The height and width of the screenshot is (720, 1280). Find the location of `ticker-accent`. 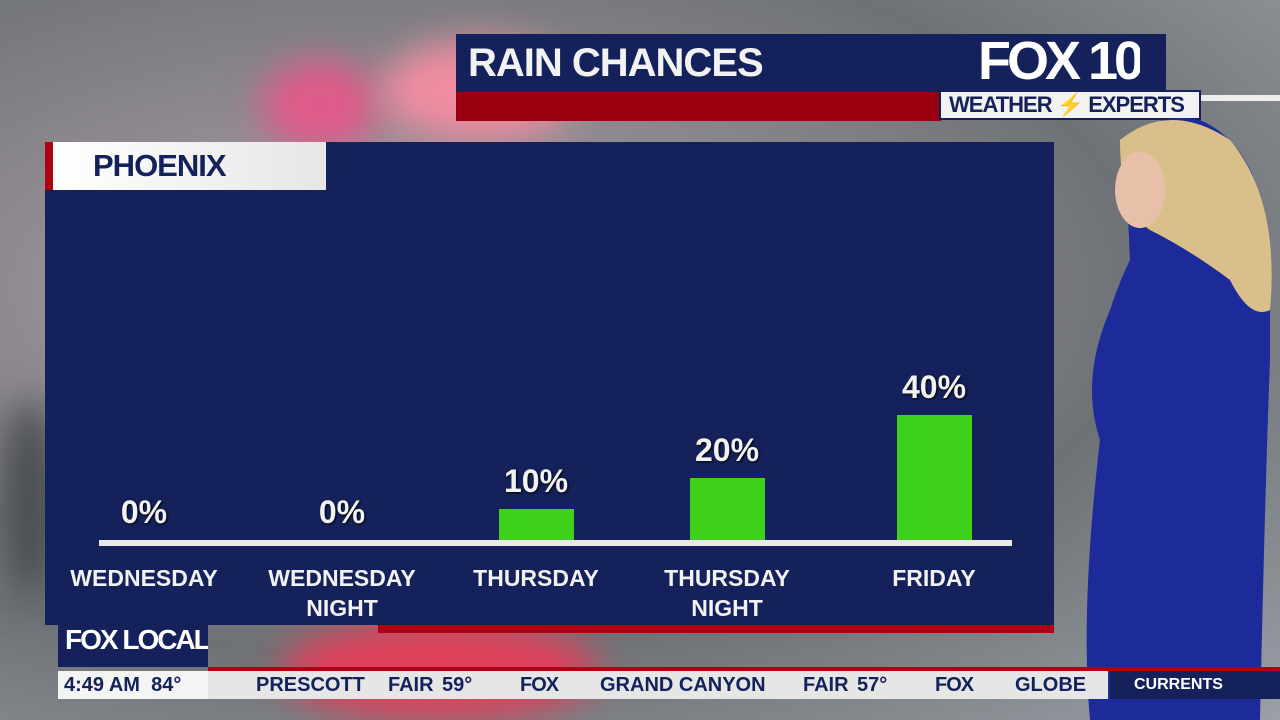

ticker-accent is located at coordinates (744, 669).